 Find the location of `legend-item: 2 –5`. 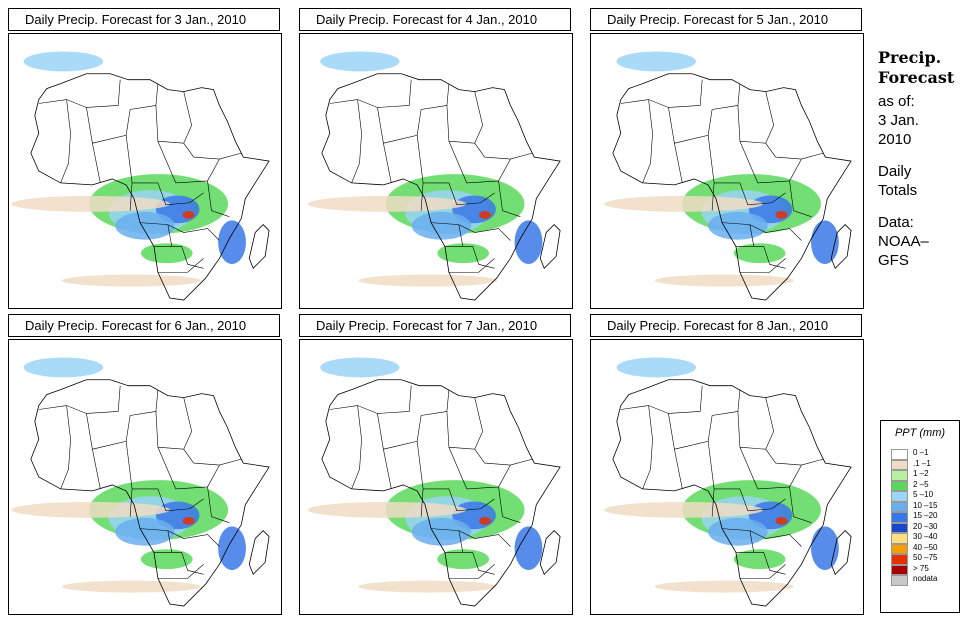

legend-item: 2 –5 is located at coordinates (920, 485).